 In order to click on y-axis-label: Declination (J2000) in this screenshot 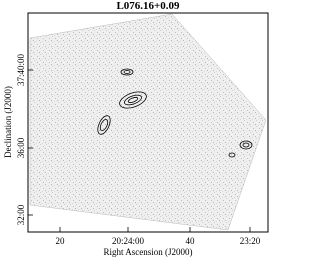, I will do `click(8, 122)`.